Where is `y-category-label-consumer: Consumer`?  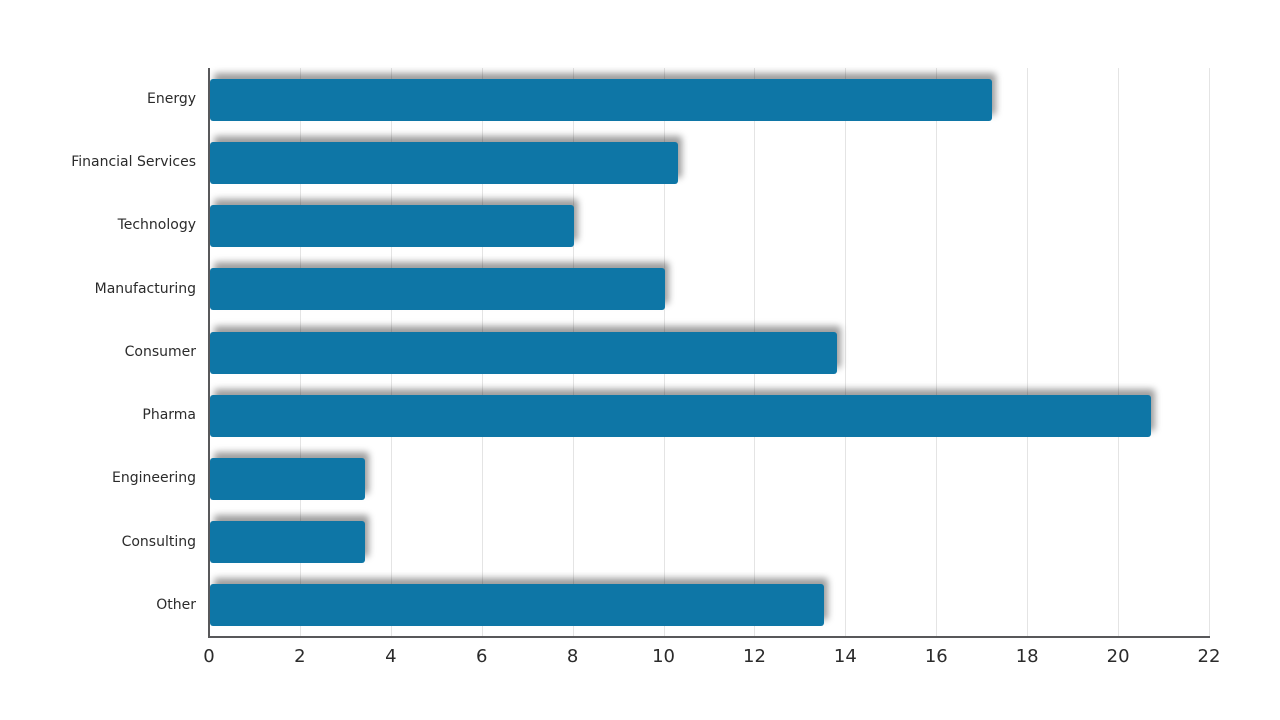 y-category-label-consumer: Consumer is located at coordinates (160, 351).